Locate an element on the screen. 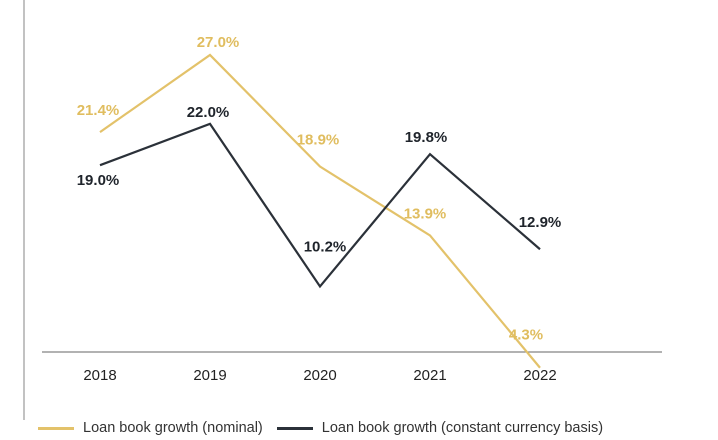  x-tick-layer: 2018 2019 2020 2021 2022 is located at coordinates (319, 375).